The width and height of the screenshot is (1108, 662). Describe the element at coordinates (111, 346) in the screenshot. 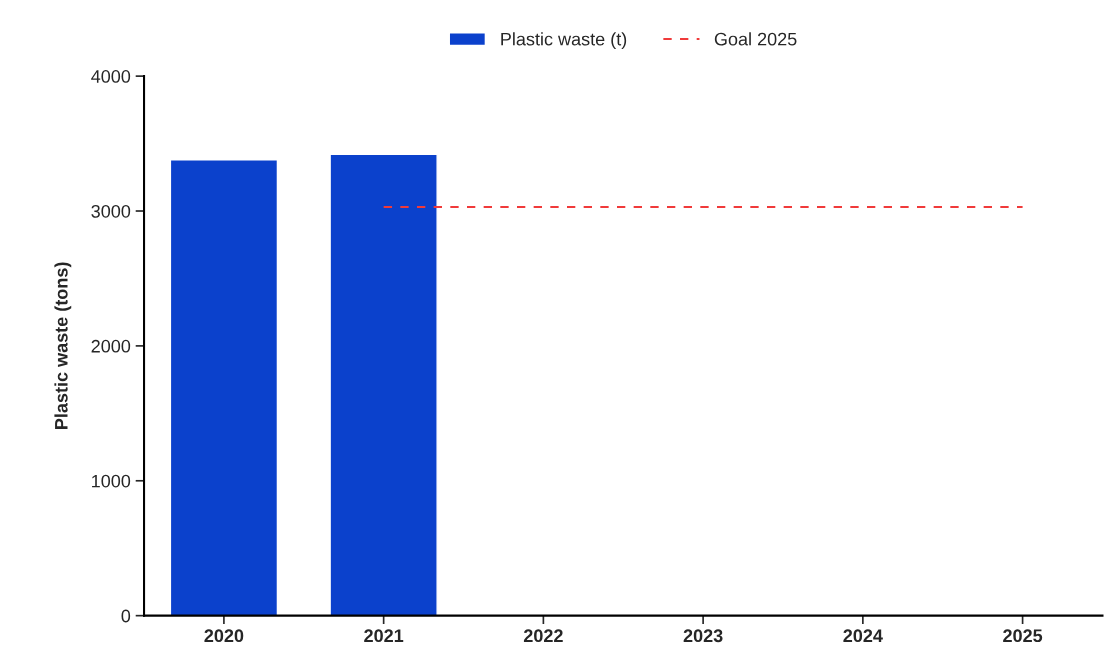

I see `y-tick-label: 2000` at that location.